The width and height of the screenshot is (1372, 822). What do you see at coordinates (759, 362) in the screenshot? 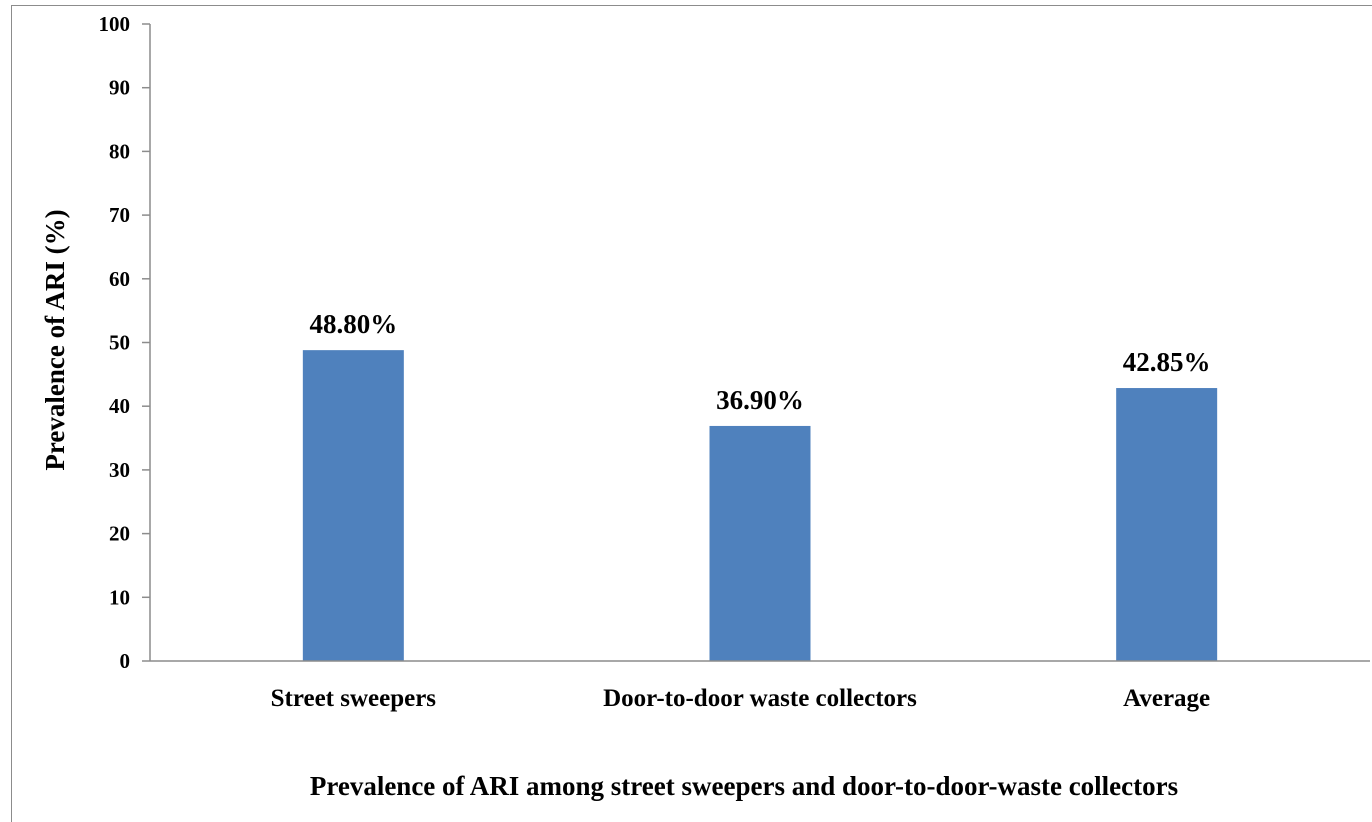
I see `data-labels: 48.80% 36.90% 42.85%` at bounding box center [759, 362].